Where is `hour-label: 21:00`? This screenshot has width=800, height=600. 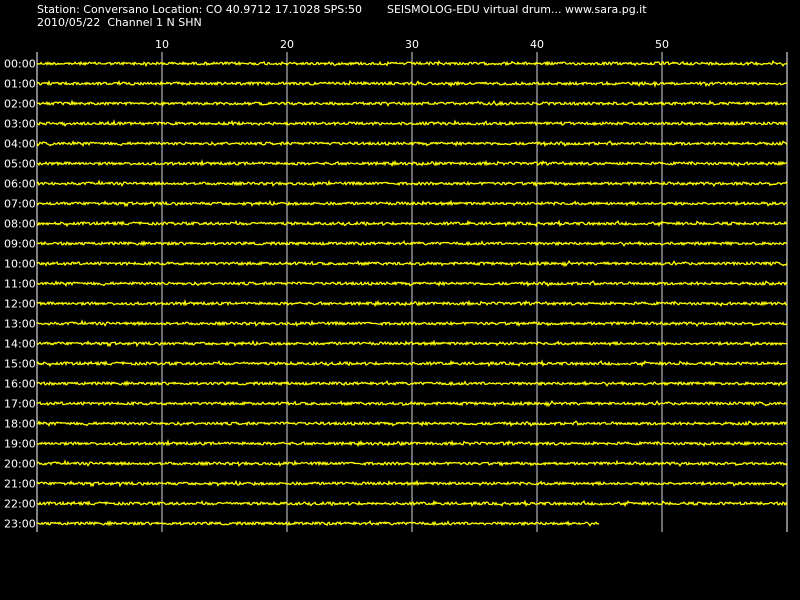
hour-label: 21:00 is located at coordinates (20, 484).